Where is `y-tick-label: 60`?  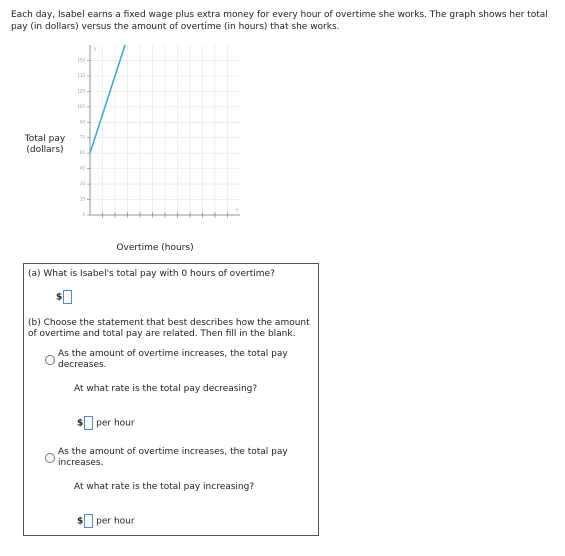
y-tick-label: 60 is located at coordinates (83, 152).